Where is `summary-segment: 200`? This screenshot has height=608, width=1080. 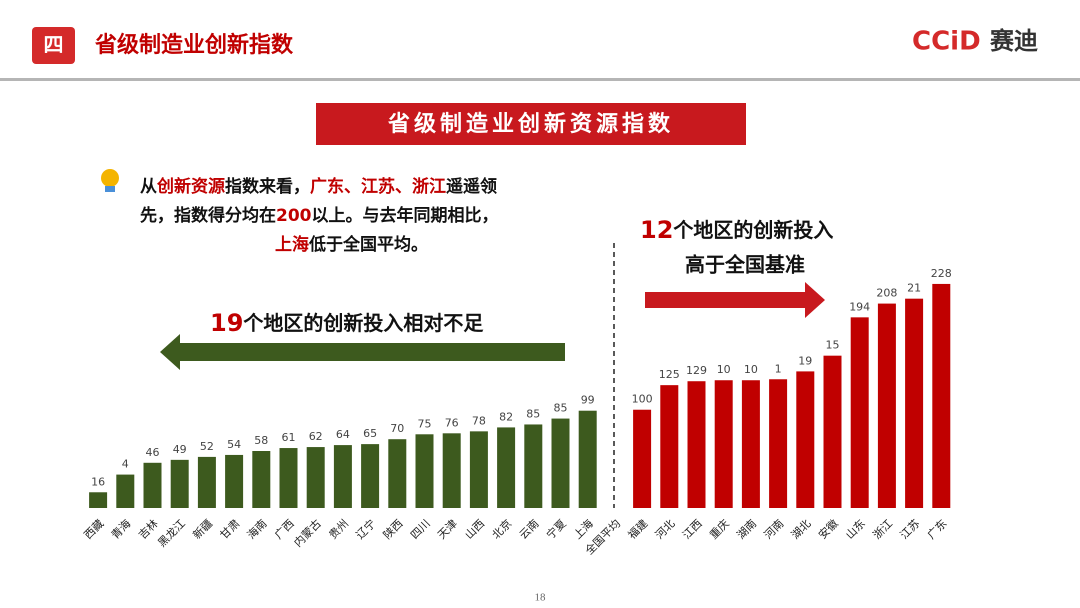
summary-segment: 200 is located at coordinates (294, 216).